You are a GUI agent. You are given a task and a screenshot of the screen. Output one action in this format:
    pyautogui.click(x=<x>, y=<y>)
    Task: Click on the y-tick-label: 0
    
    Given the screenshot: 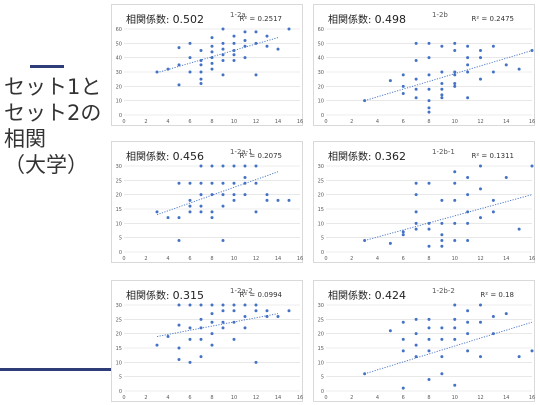 What is the action you would take?
    pyautogui.click(x=322, y=392)
    